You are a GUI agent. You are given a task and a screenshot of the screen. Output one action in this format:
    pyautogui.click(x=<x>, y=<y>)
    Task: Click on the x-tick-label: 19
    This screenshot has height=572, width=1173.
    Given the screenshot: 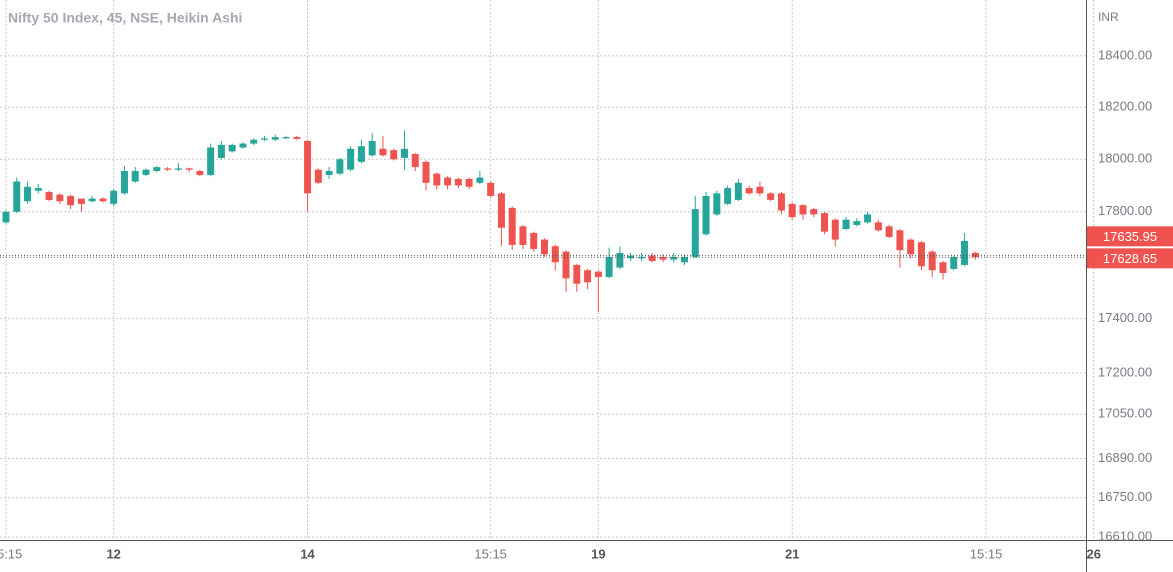 What is the action you would take?
    pyautogui.click(x=598, y=553)
    